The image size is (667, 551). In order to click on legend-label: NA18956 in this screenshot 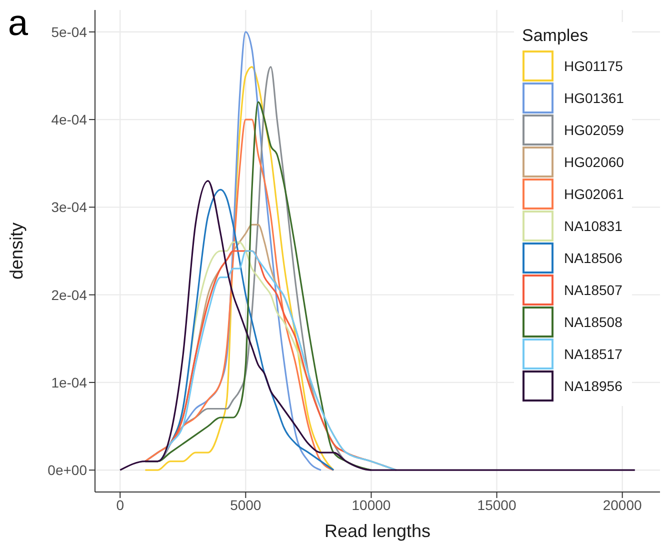, I will do `click(593, 386)`.